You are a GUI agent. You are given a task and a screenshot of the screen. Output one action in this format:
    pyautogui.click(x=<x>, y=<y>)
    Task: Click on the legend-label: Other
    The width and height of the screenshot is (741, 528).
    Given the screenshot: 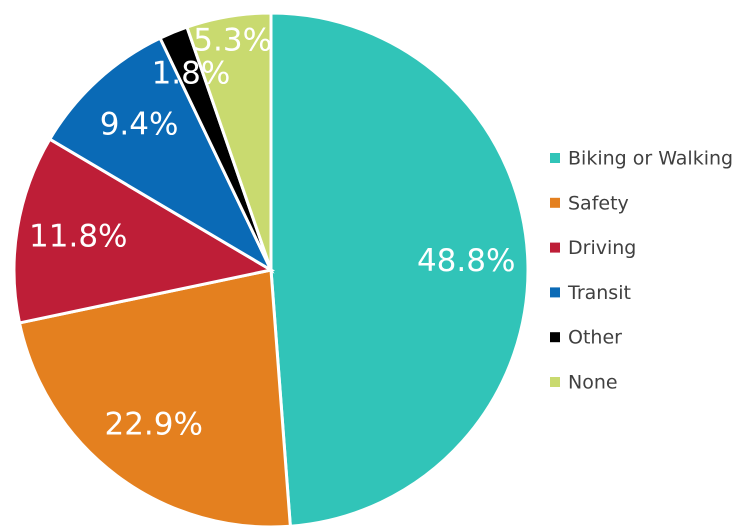 What is the action you would take?
    pyautogui.click(x=595, y=338)
    